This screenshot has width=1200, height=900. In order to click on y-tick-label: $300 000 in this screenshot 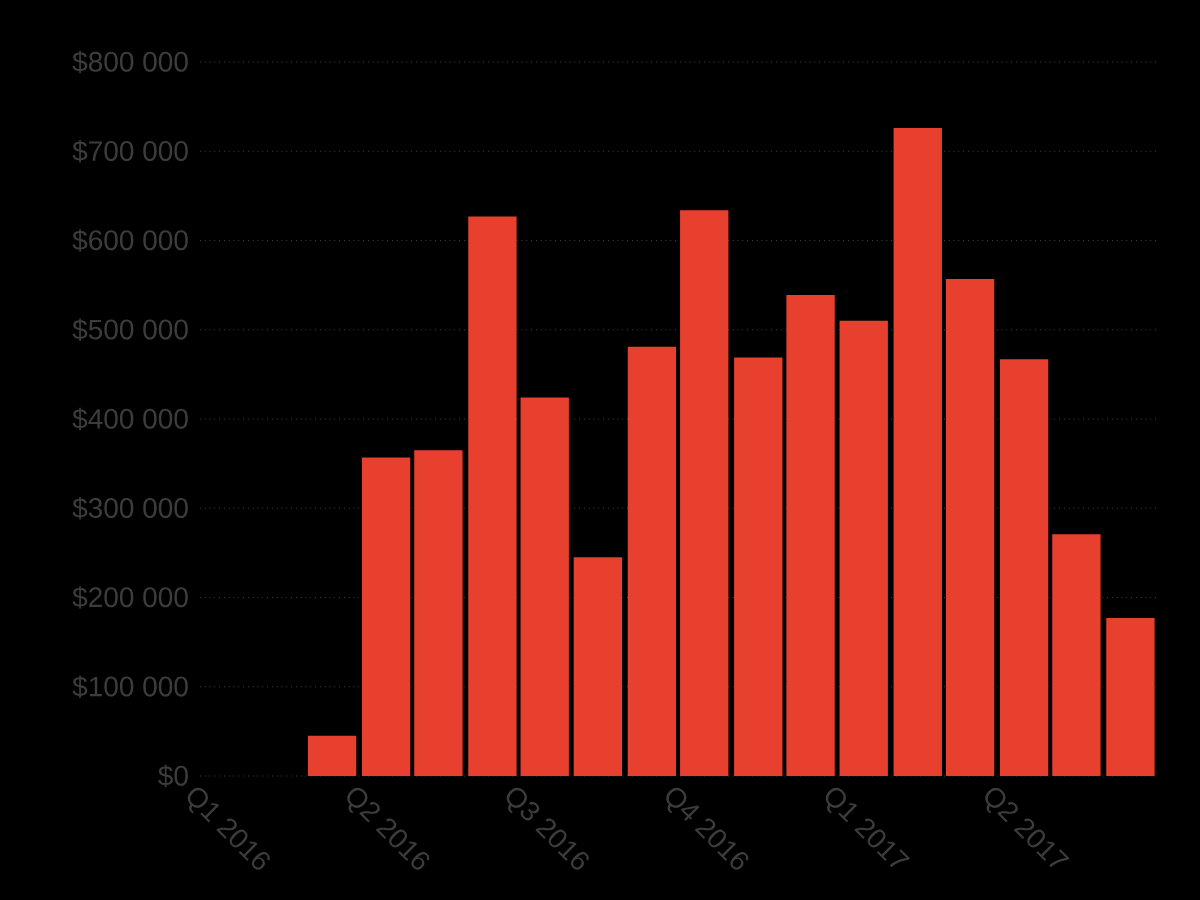, I will do `click(130, 508)`.